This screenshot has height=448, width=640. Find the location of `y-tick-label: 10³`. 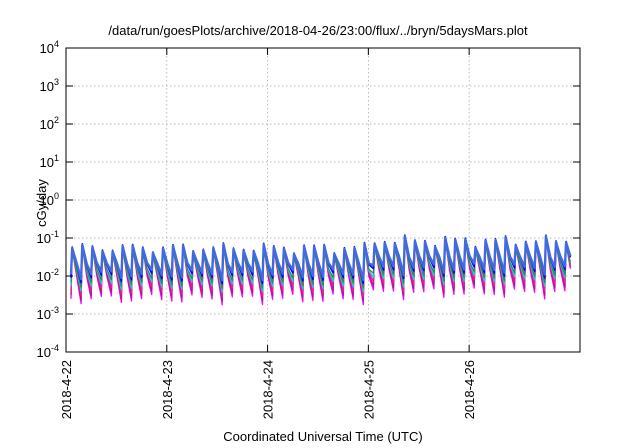

y-tick-label: 10³ is located at coordinates (49, 85).